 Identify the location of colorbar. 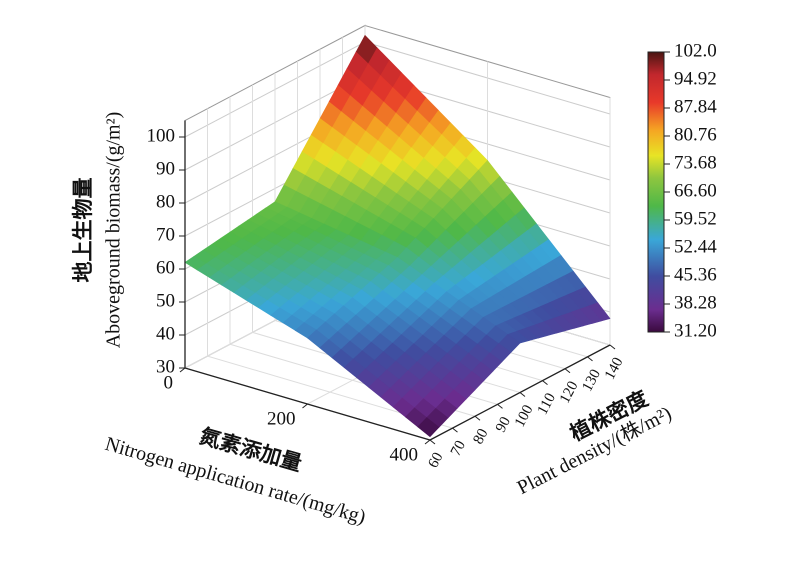
(656, 192).